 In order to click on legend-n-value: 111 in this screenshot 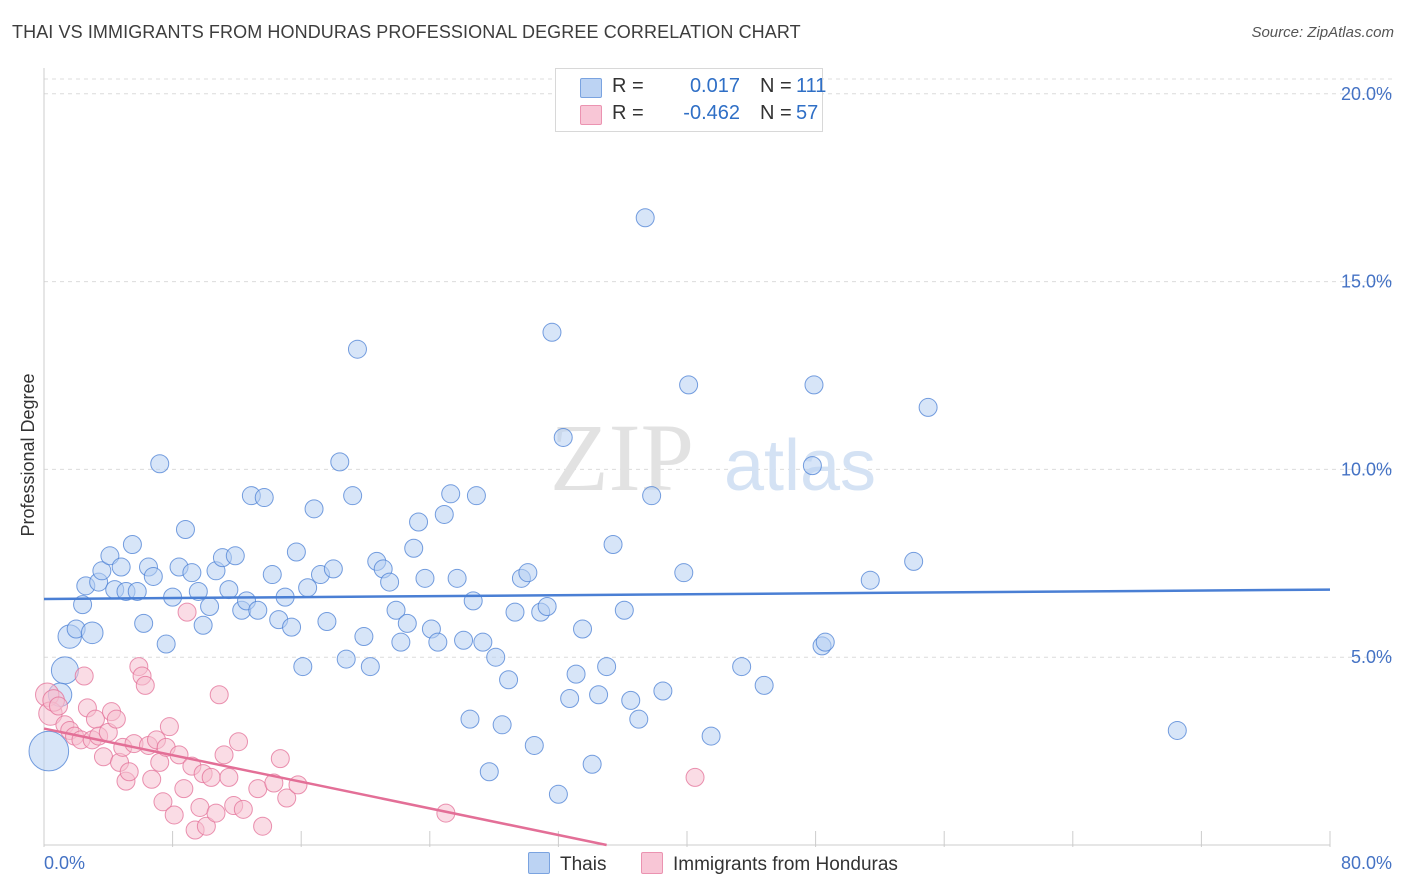, I will do `click(811, 86)`.